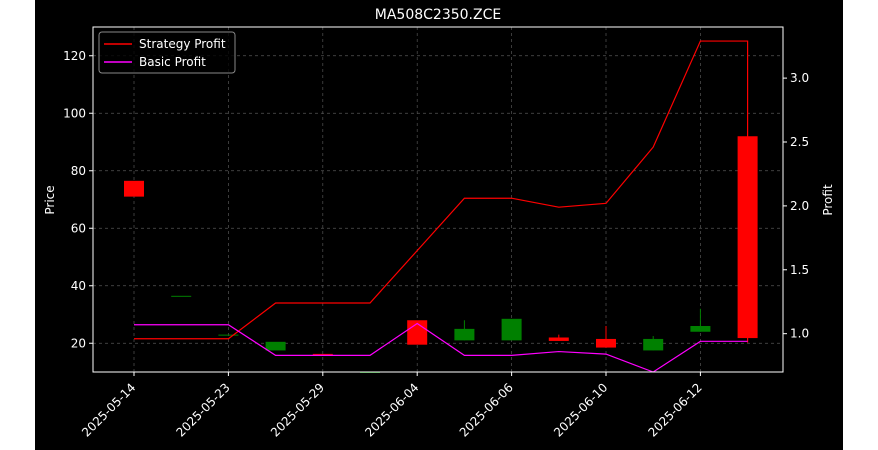 This screenshot has width=878, height=450. What do you see at coordinates (799, 78) in the screenshot?
I see `y-right-tick-label: 3.0` at bounding box center [799, 78].